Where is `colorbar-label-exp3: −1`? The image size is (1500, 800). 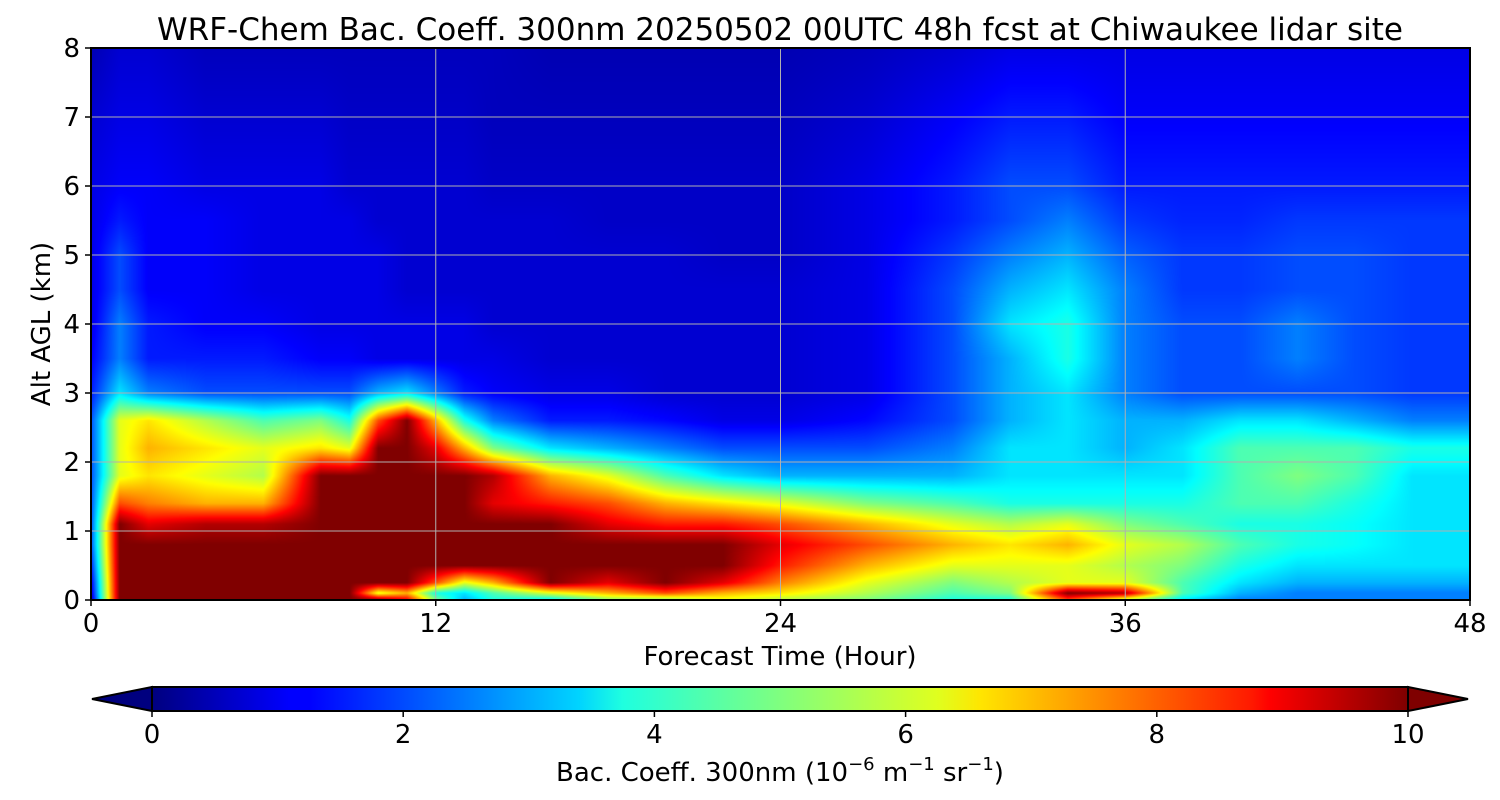 colorbar-label-exp3: −1 is located at coordinates (980, 764).